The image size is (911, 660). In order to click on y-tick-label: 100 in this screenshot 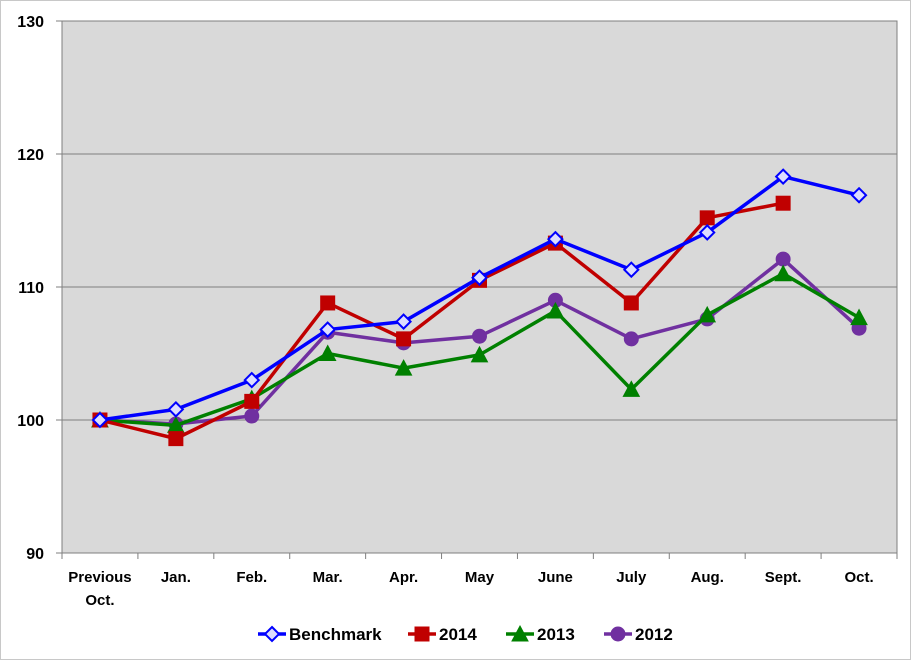, I will do `click(30, 421)`.